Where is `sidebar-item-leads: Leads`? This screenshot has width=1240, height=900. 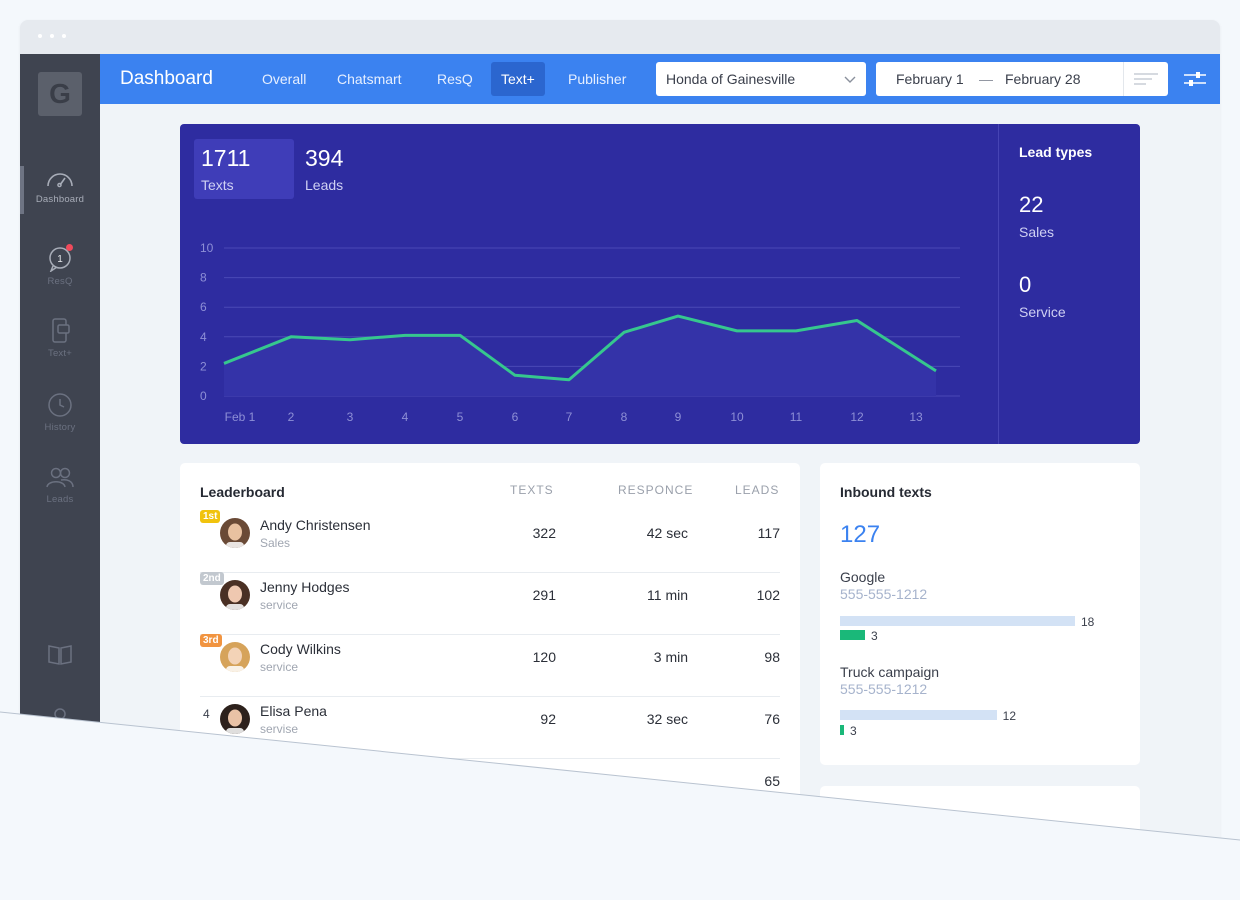 sidebar-item-leads: Leads is located at coordinates (60, 485).